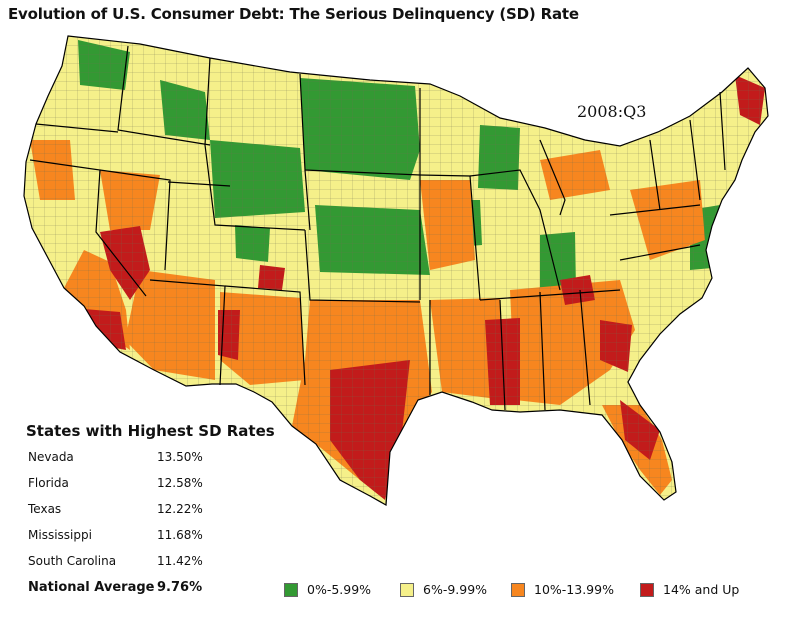 Image resolution: width=800 pixels, height=617 pixels. Describe the element at coordinates (612, 111) in the screenshot. I see `period-label: 2008:Q3` at that location.